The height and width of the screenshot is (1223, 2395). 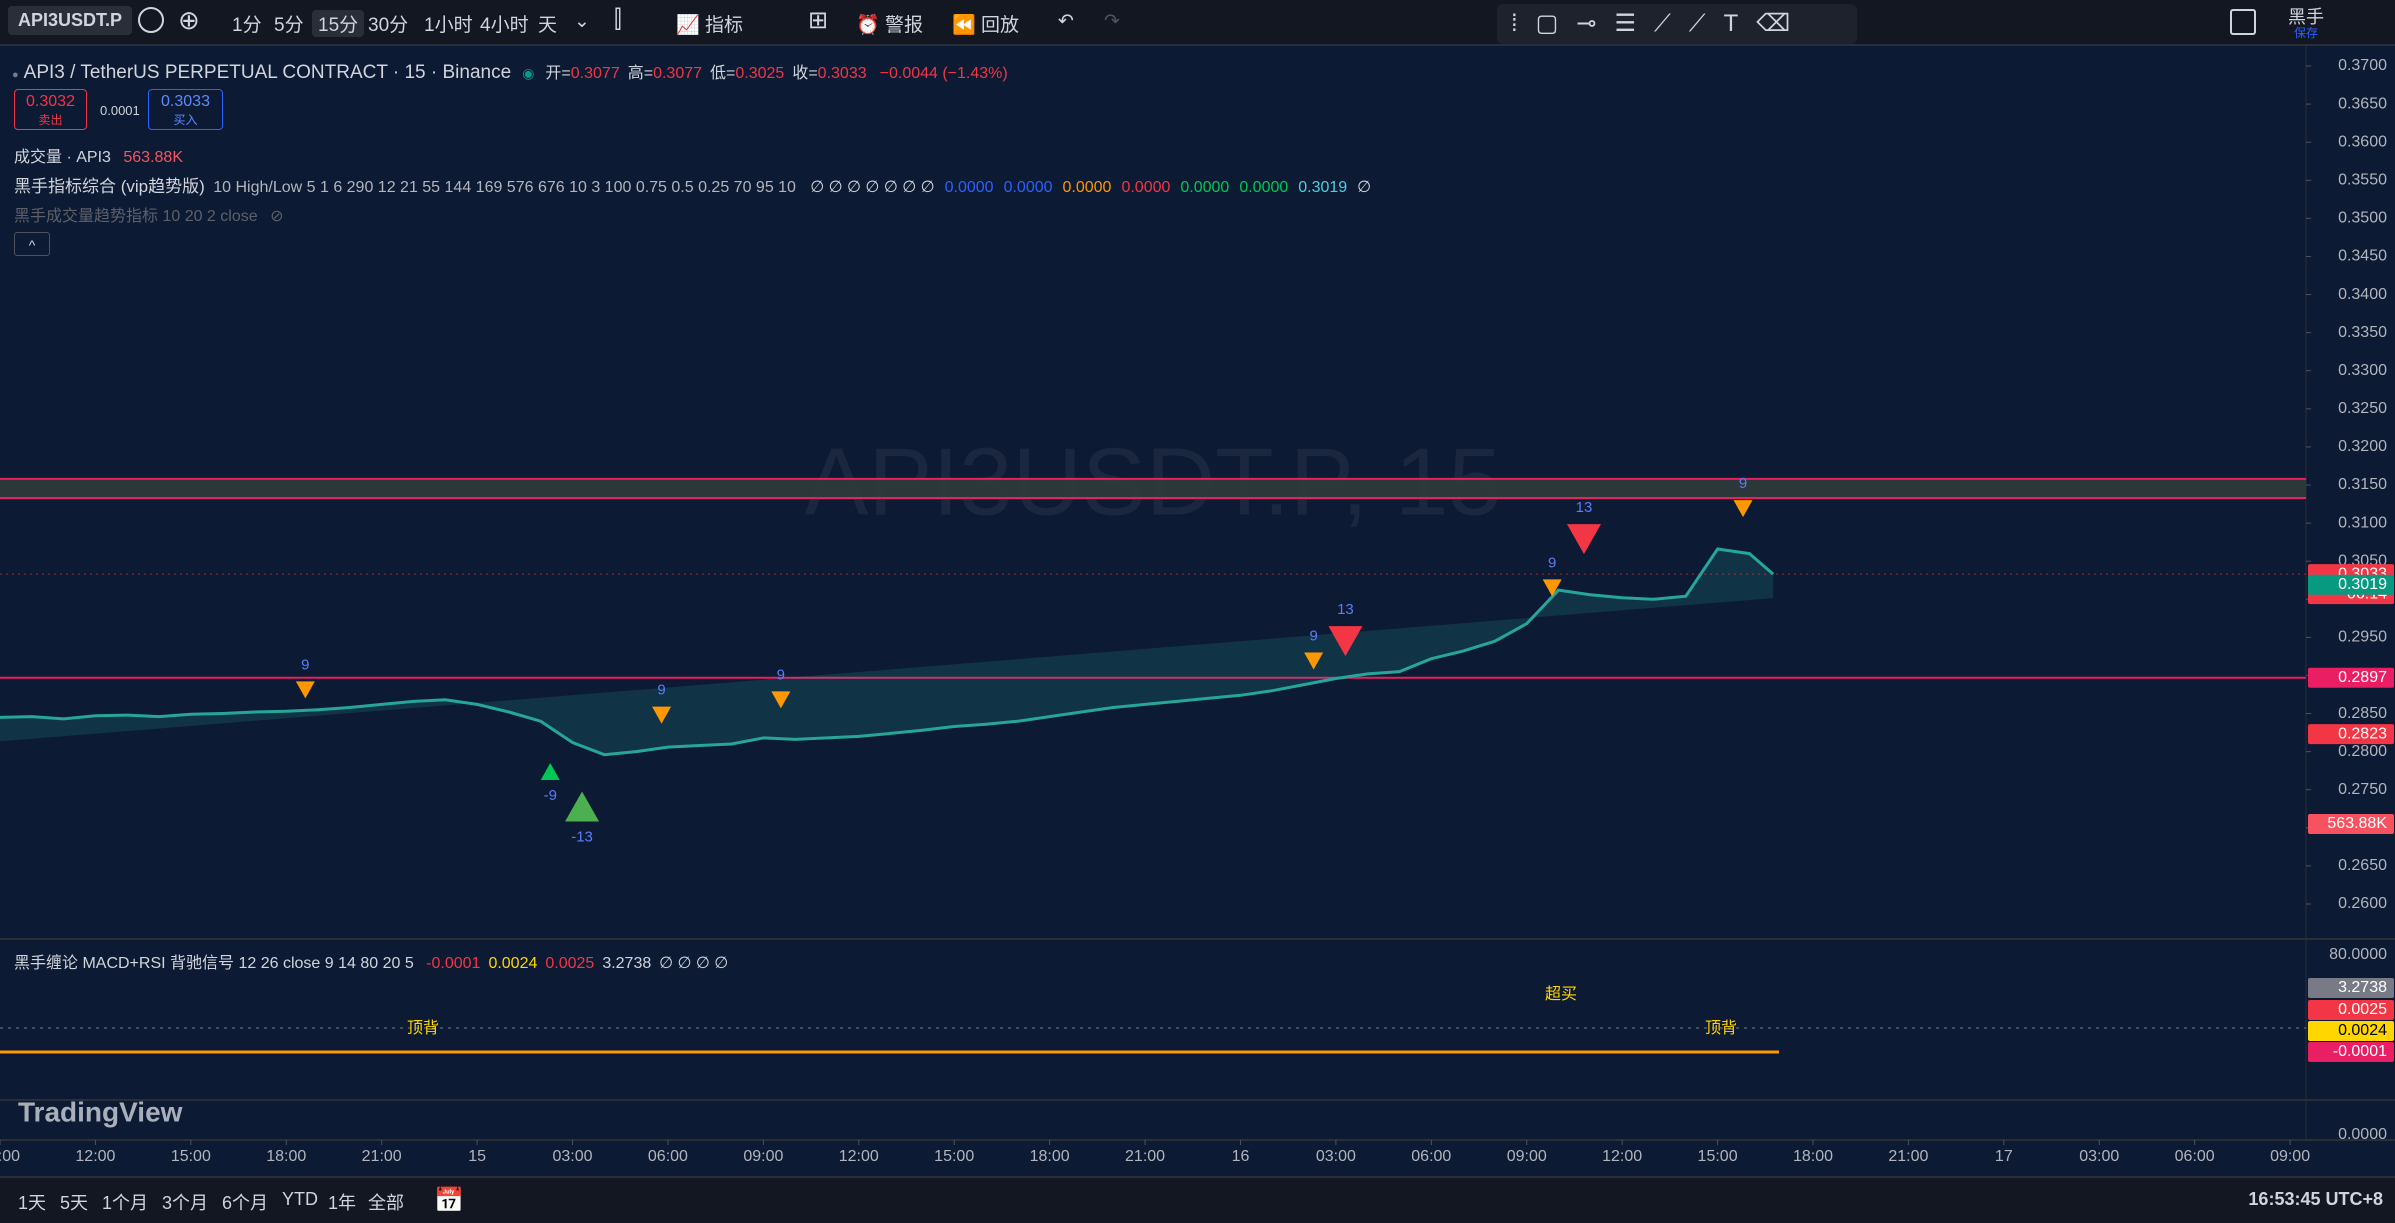 I want to click on y-tick-label: 0.2850, so click(x=2362, y=713).